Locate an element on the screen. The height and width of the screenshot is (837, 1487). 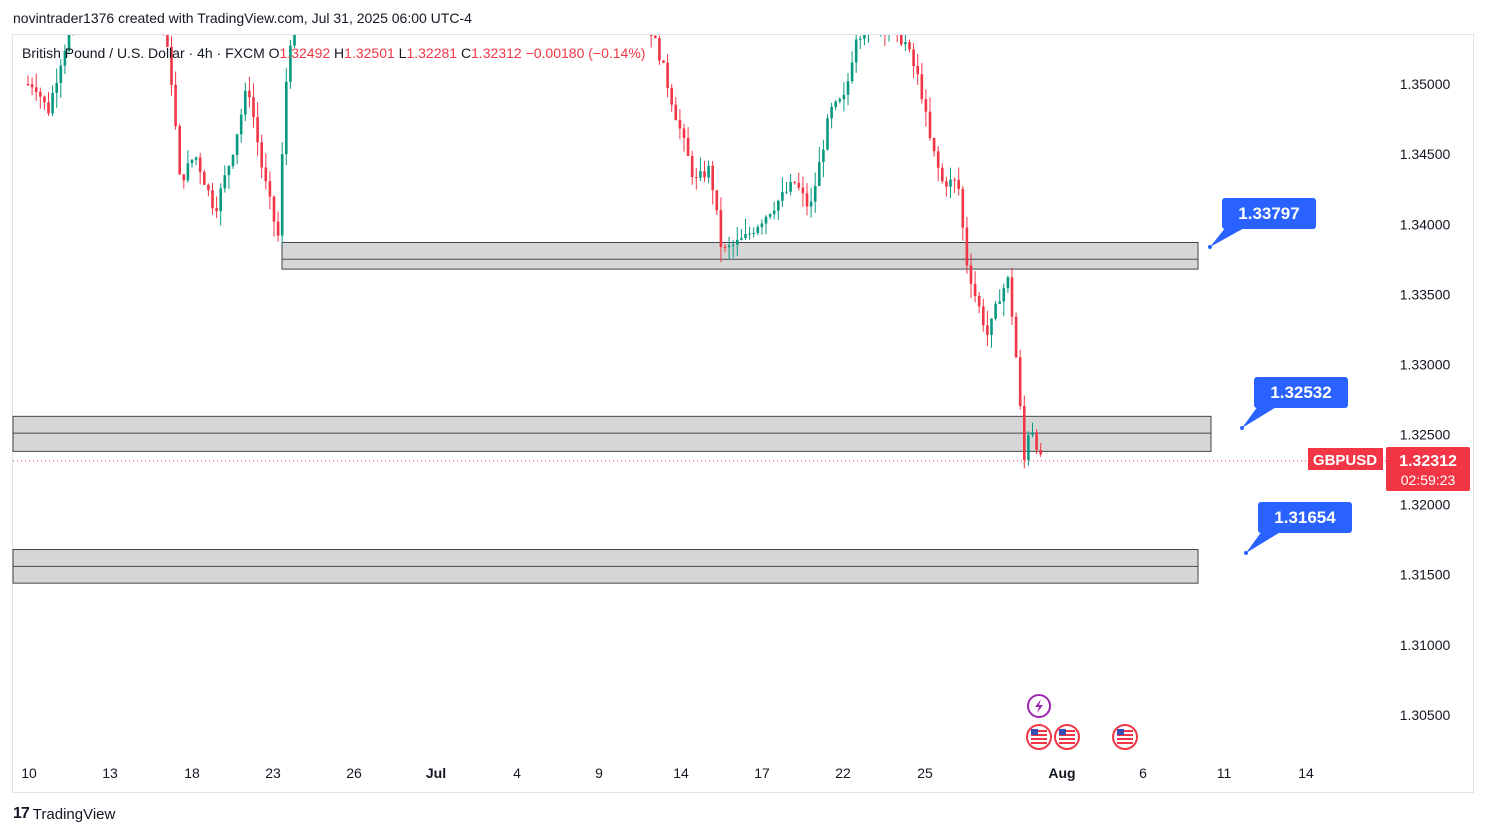
price-callouts: 1.33797 1.32532 1.31654 is located at coordinates (1280, 376).